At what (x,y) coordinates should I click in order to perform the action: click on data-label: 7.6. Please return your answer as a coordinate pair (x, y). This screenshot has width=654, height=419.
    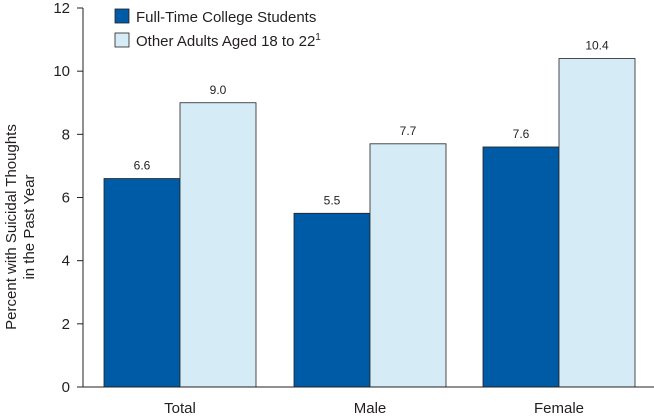
    Looking at the image, I should click on (521, 134).